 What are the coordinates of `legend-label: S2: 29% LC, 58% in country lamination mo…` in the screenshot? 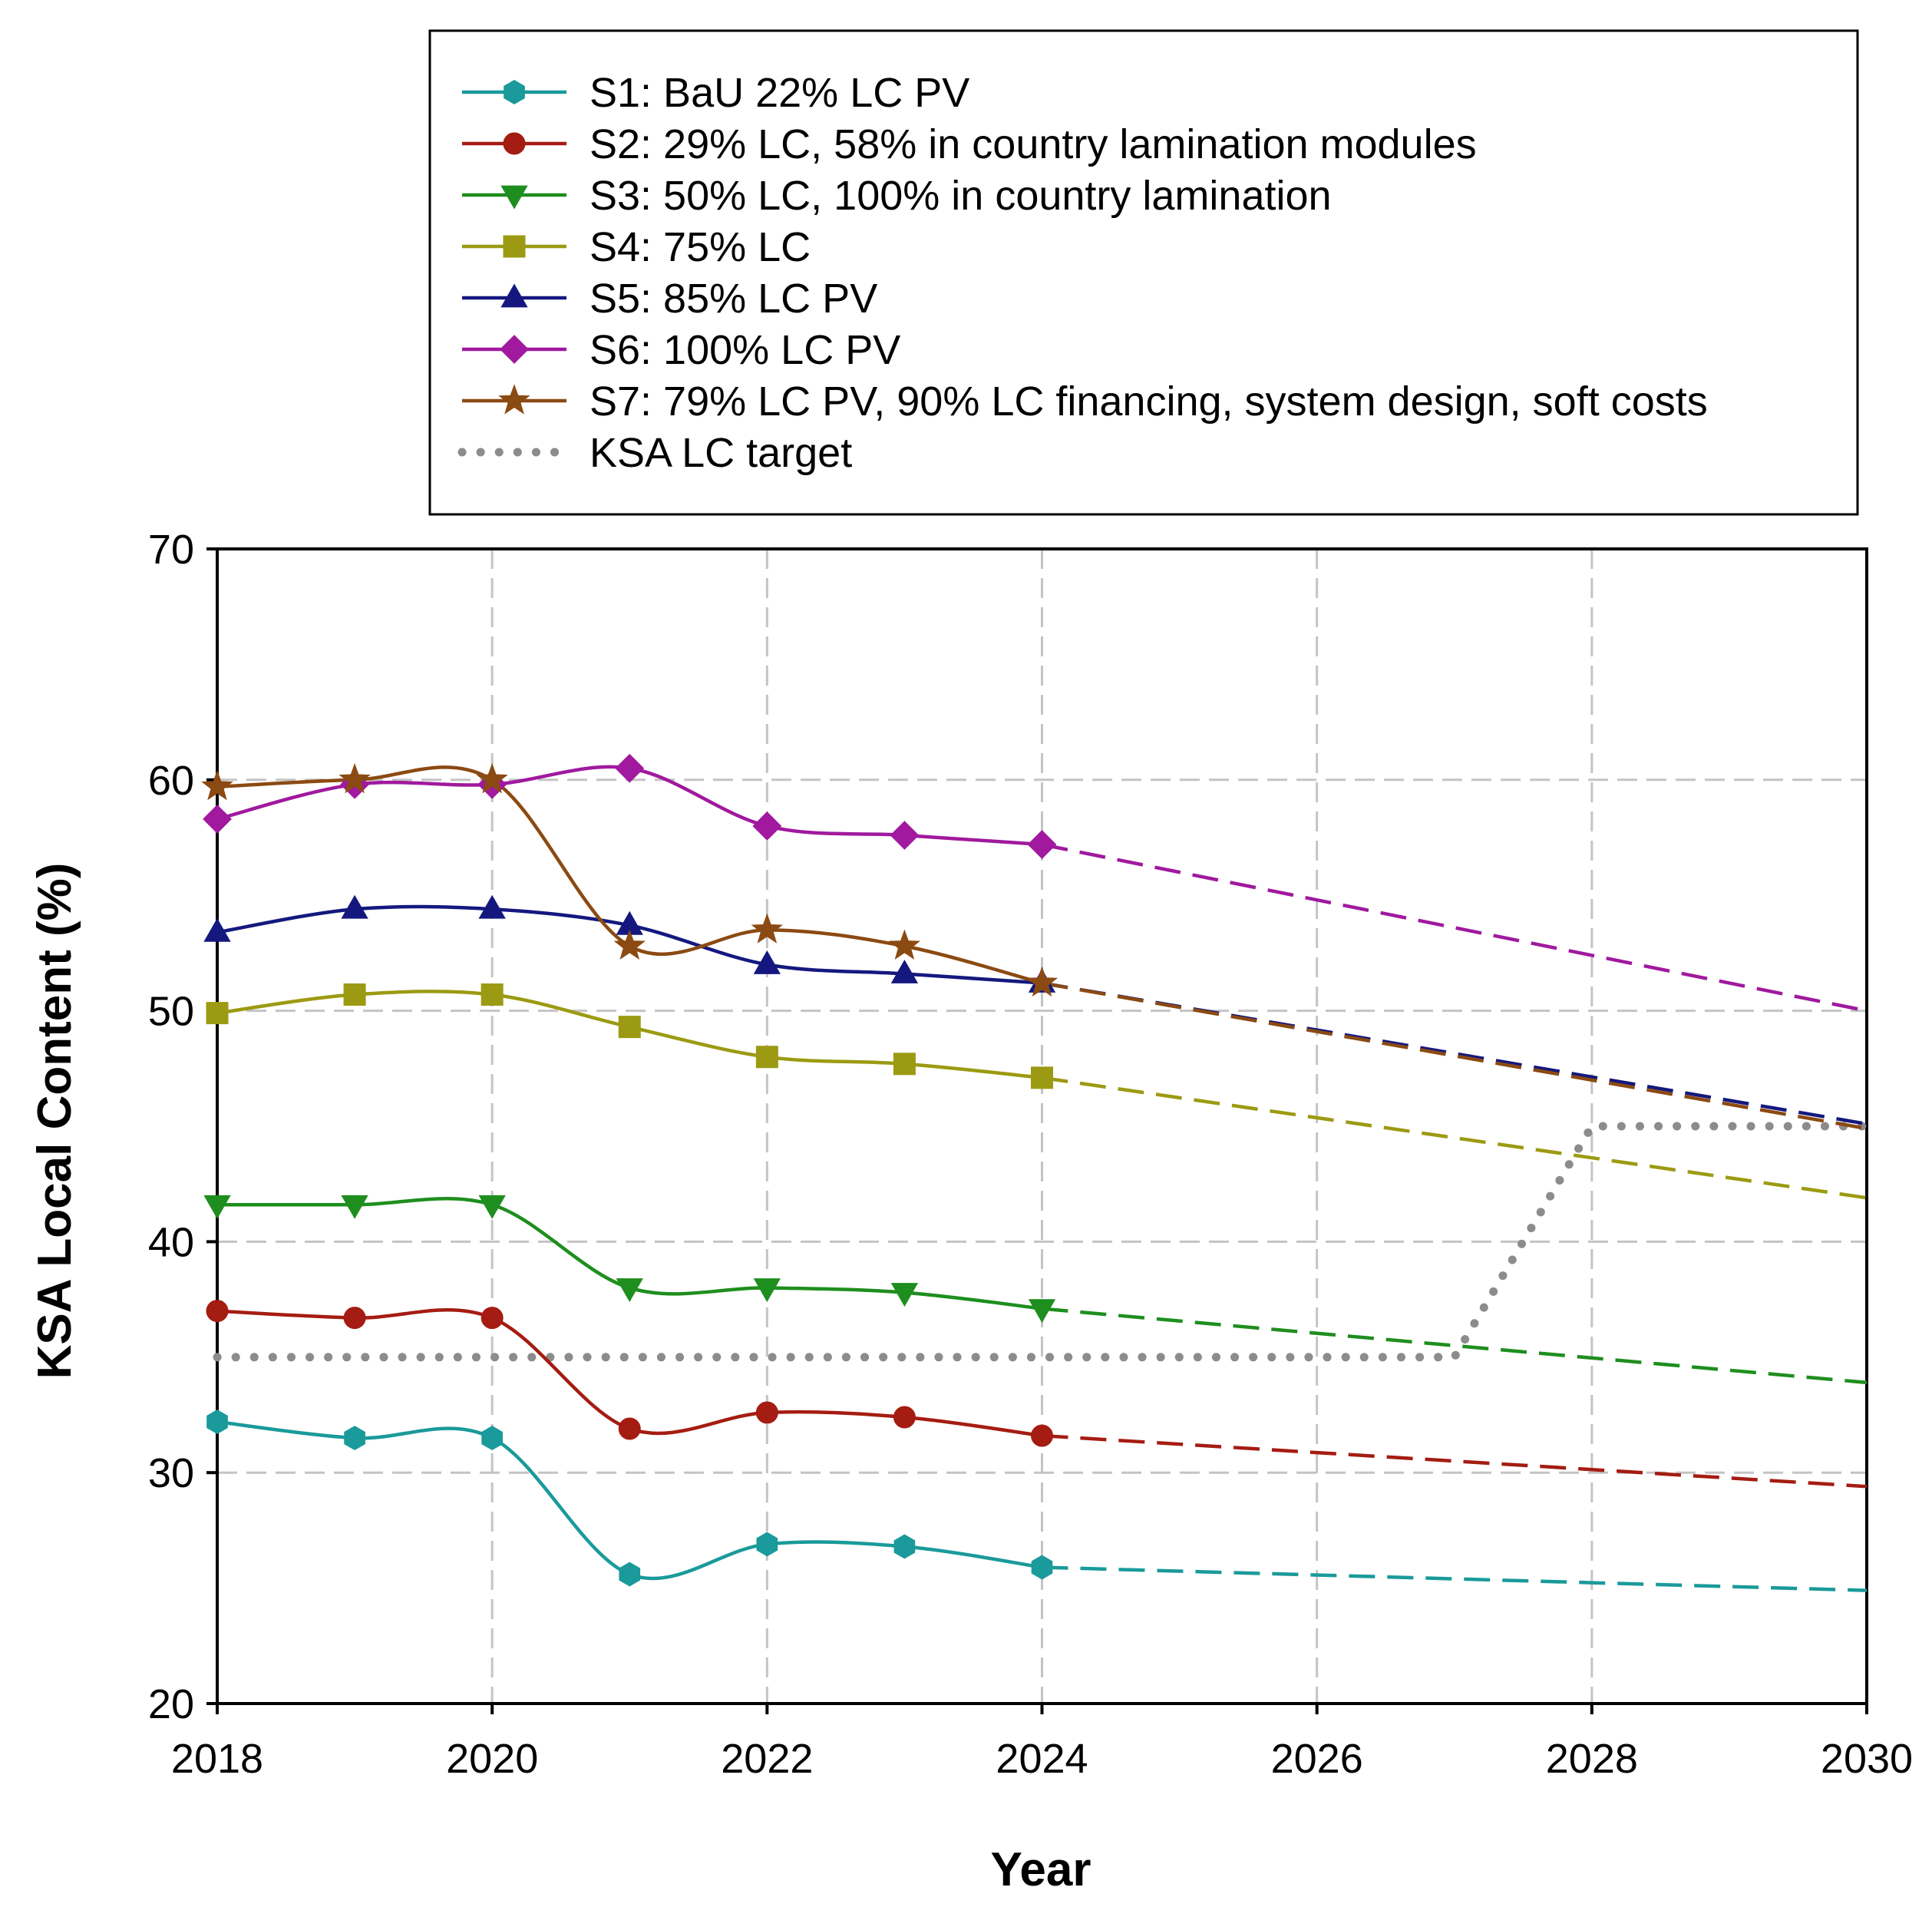 It's located at (1033, 144).